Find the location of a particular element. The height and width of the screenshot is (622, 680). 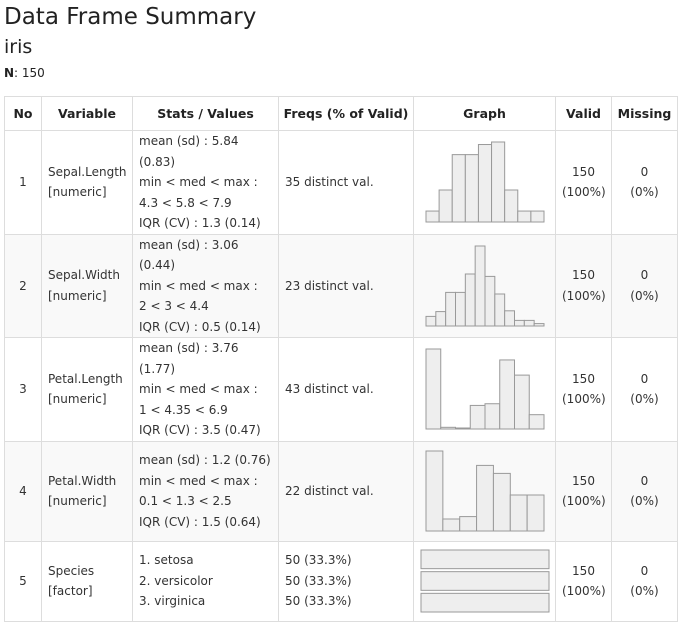

stats-line: mean (sd) : 1.2 (0.76) is located at coordinates (205, 460).